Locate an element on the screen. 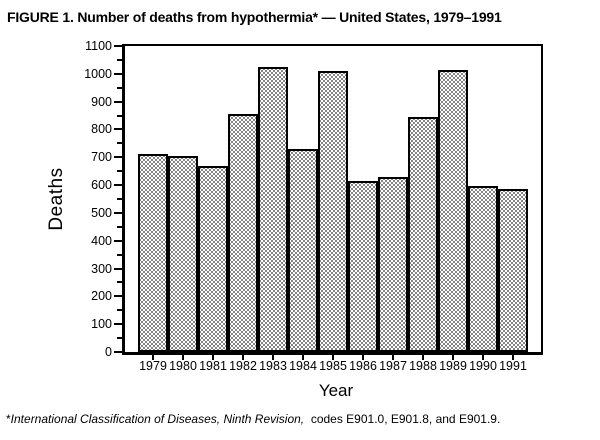 The height and width of the screenshot is (440, 600). bar-1986 is located at coordinates (363, 266).